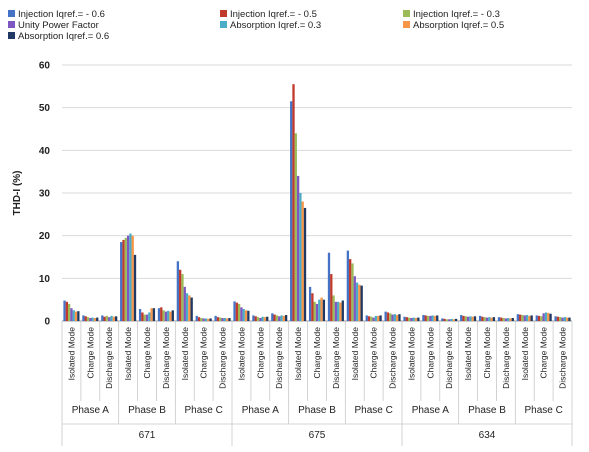 This screenshot has width=589, height=452. Describe the element at coordinates (276, 25) in the screenshot. I see `legend-label: Absorption Iqref.= 0.3` at that location.